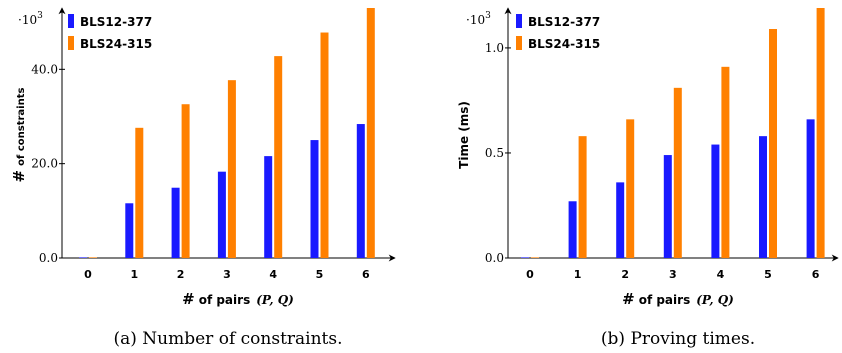 The image size is (842, 353). What do you see at coordinates (44, 164) in the screenshot?
I see `y-tick-label: 20.0` at bounding box center [44, 164].